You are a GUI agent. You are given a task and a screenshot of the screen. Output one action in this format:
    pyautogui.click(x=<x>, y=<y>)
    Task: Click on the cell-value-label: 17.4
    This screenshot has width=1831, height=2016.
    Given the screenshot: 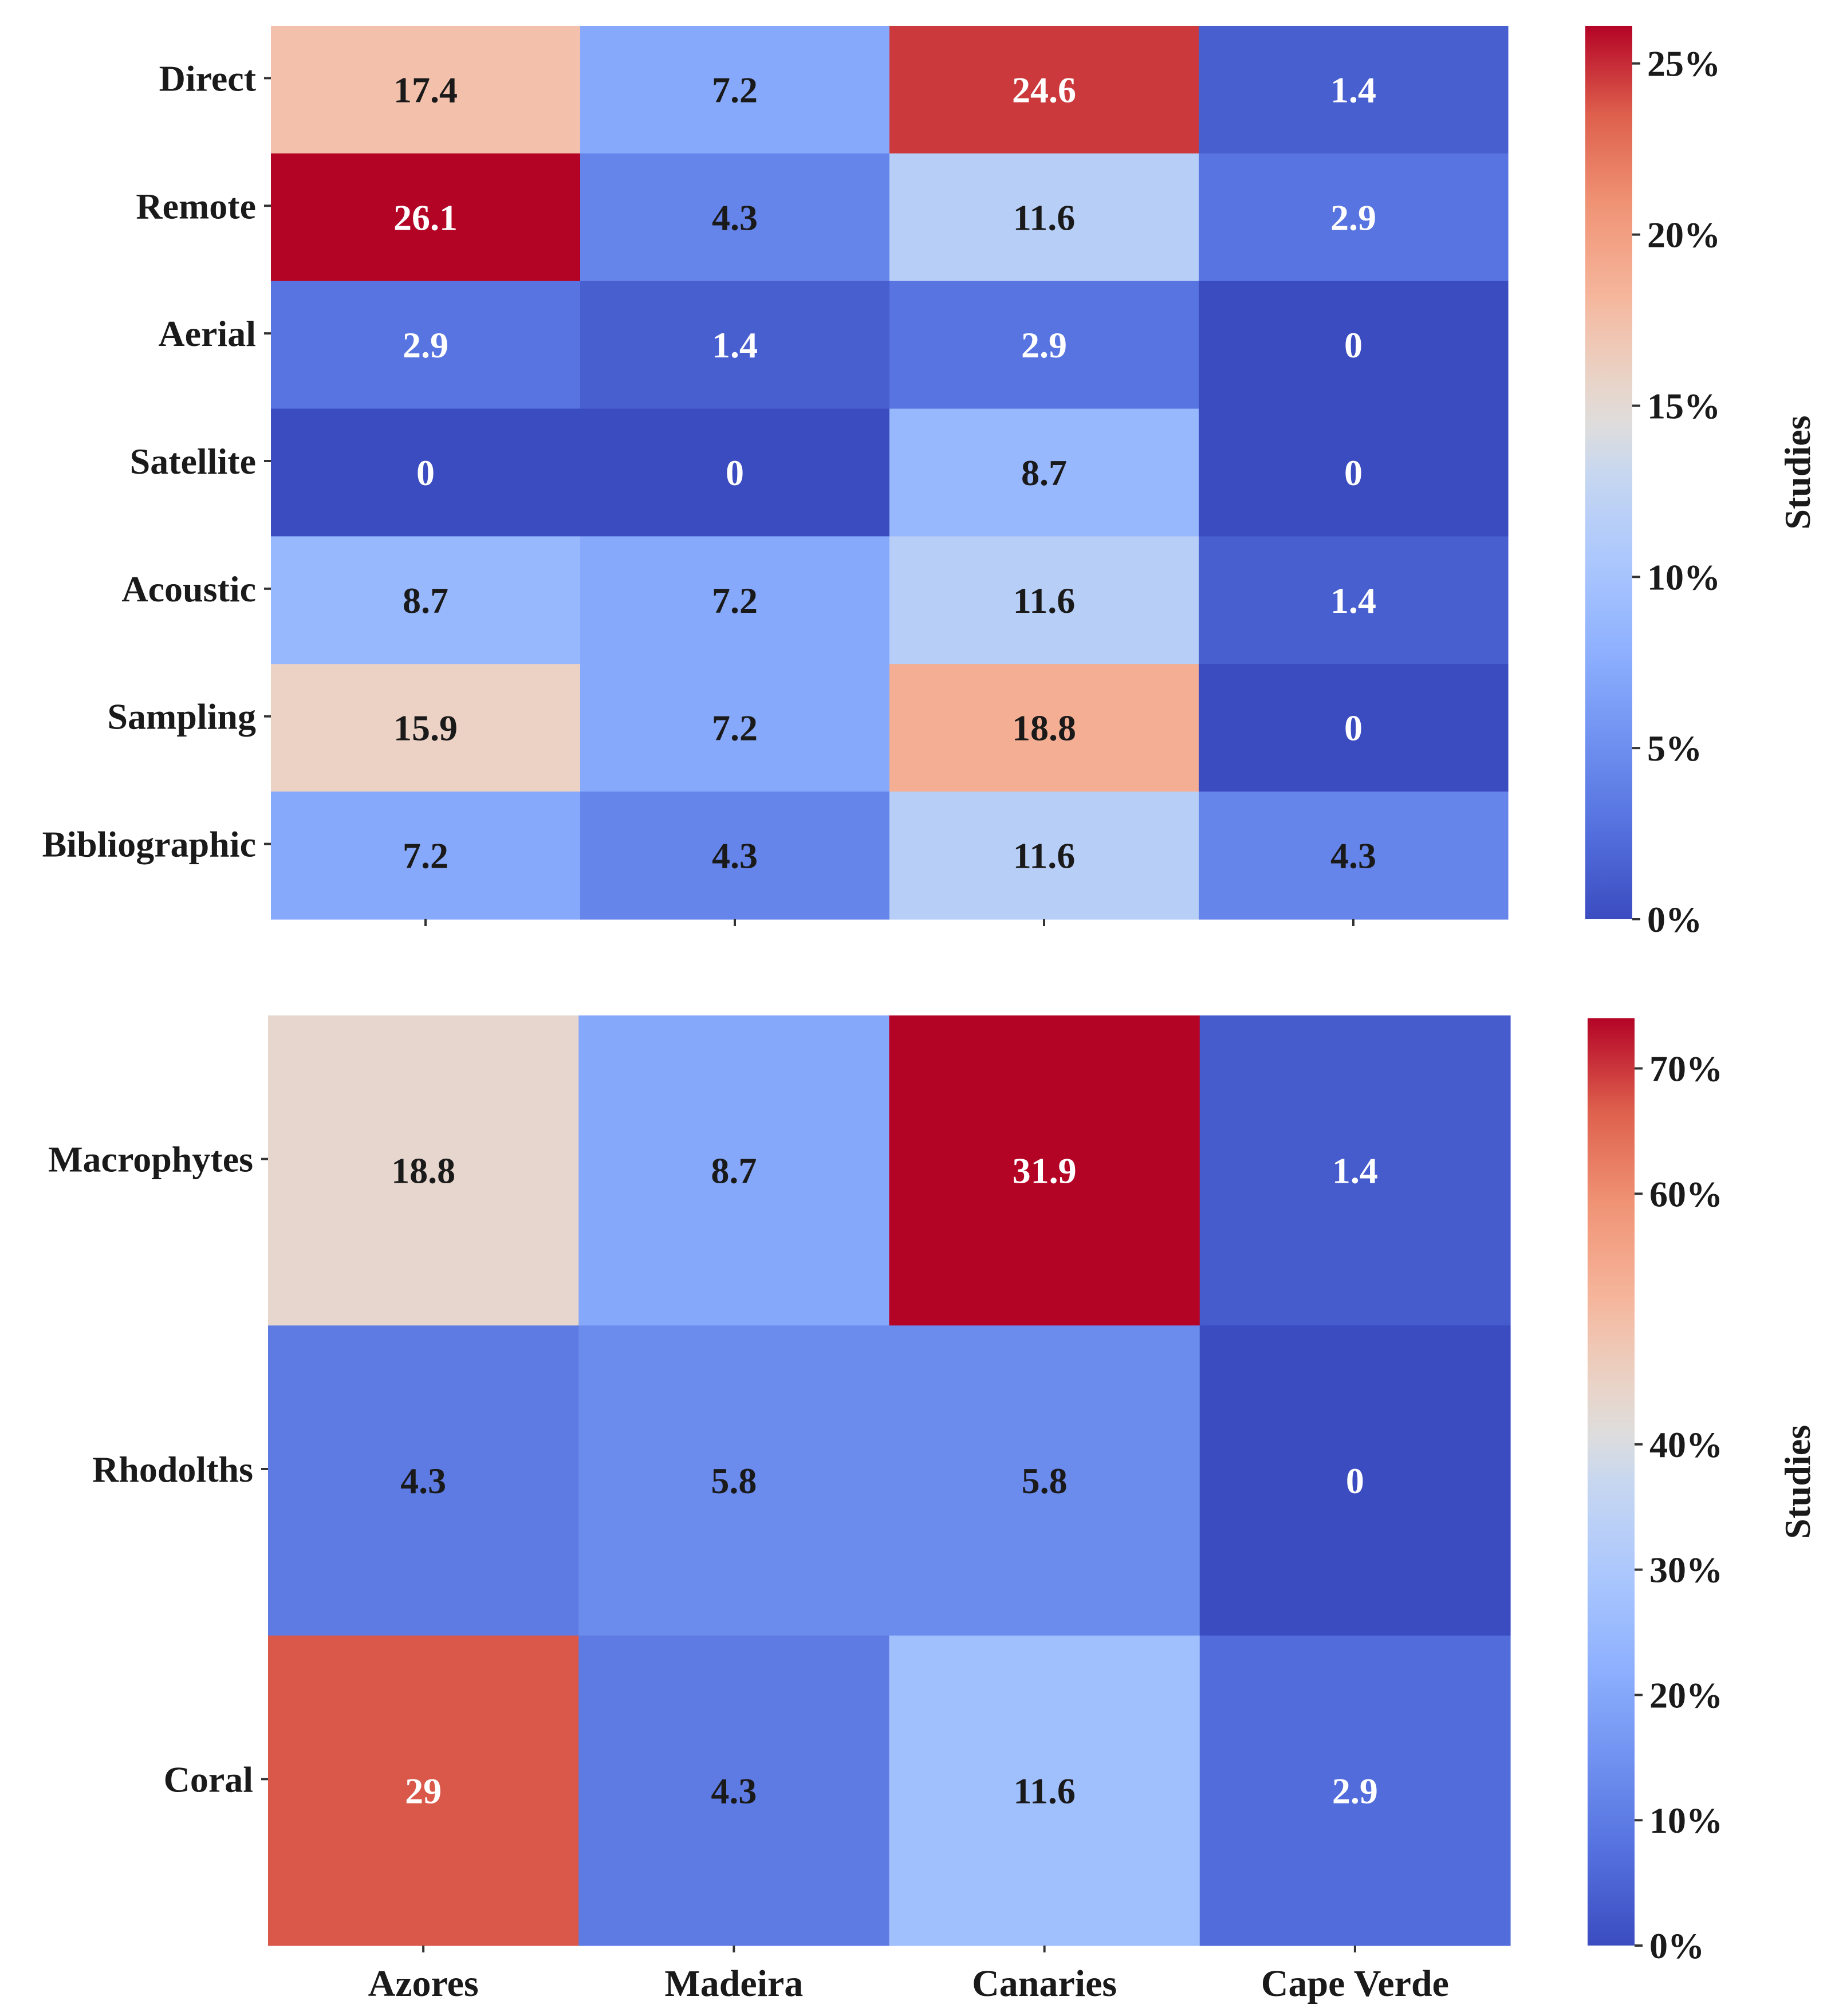 What is the action you would take?
    pyautogui.click(x=426, y=89)
    